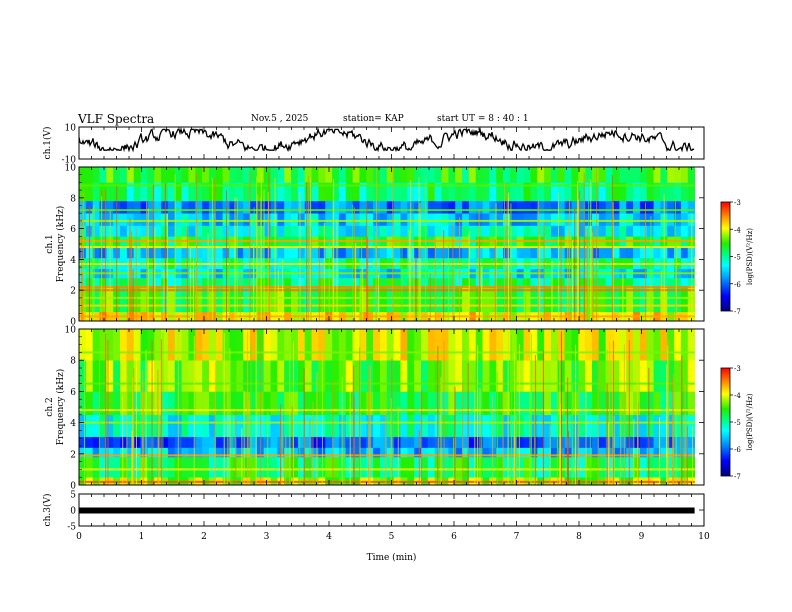  I want to click on ch2-spectrogram-colorbar-label-text: log(PSD)(V²/Hz), so click(750, 421).